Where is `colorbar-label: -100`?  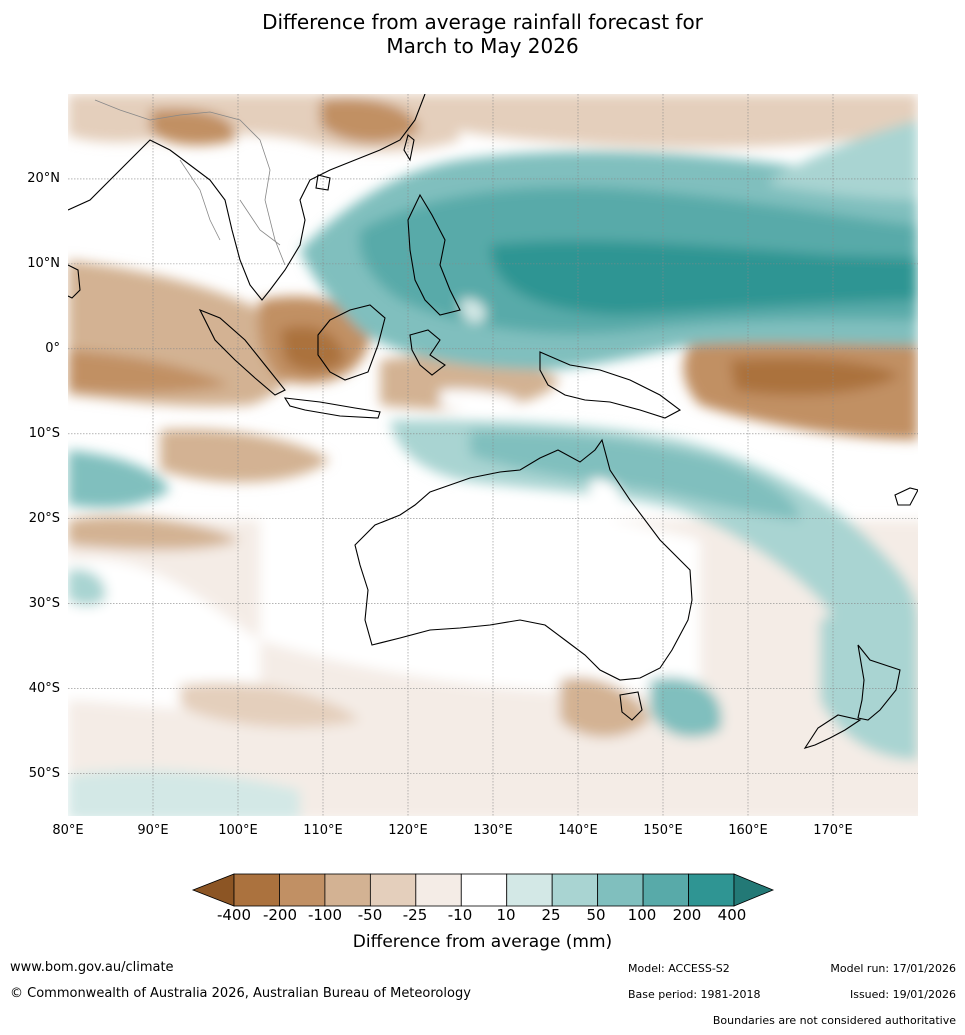 colorbar-label: -100 is located at coordinates (325, 915).